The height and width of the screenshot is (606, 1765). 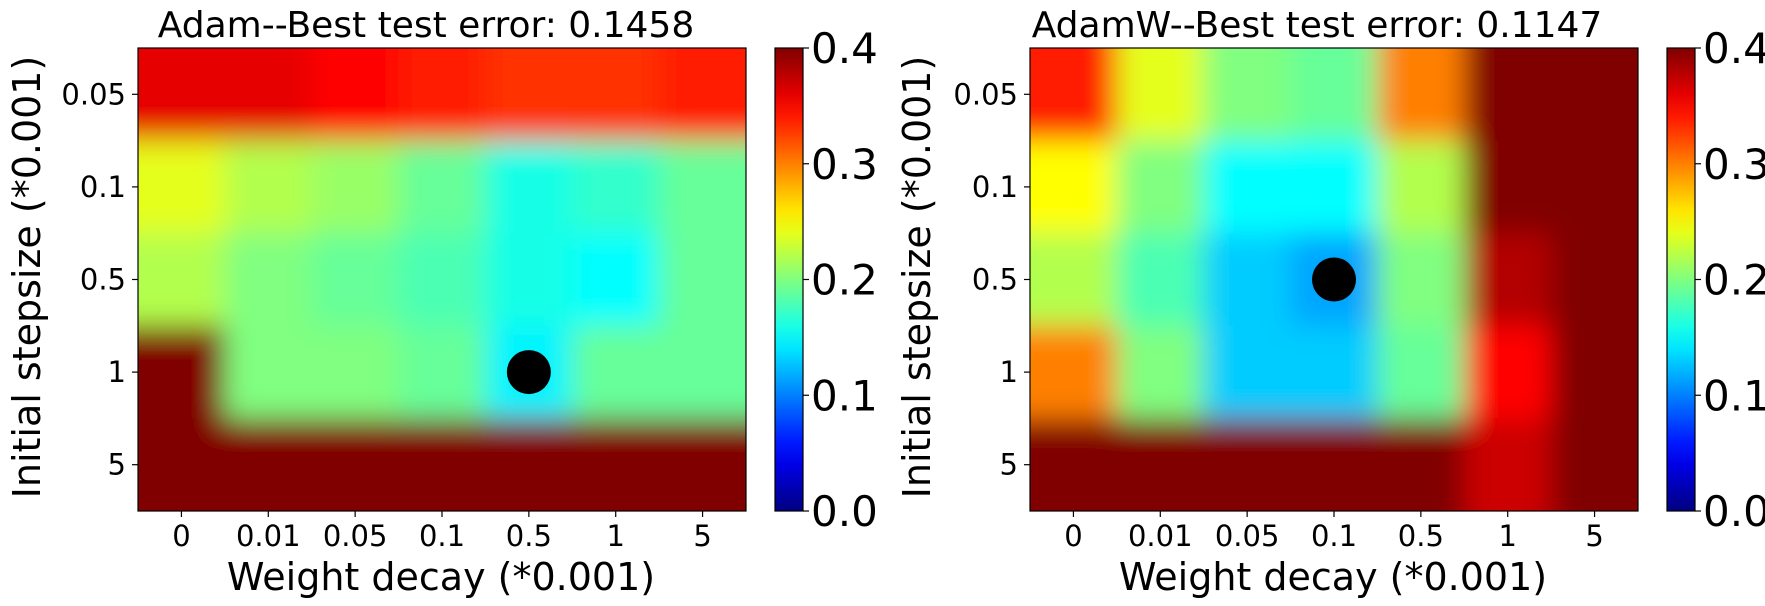 I want to click on x-tick-label: 5, so click(x=702, y=536).